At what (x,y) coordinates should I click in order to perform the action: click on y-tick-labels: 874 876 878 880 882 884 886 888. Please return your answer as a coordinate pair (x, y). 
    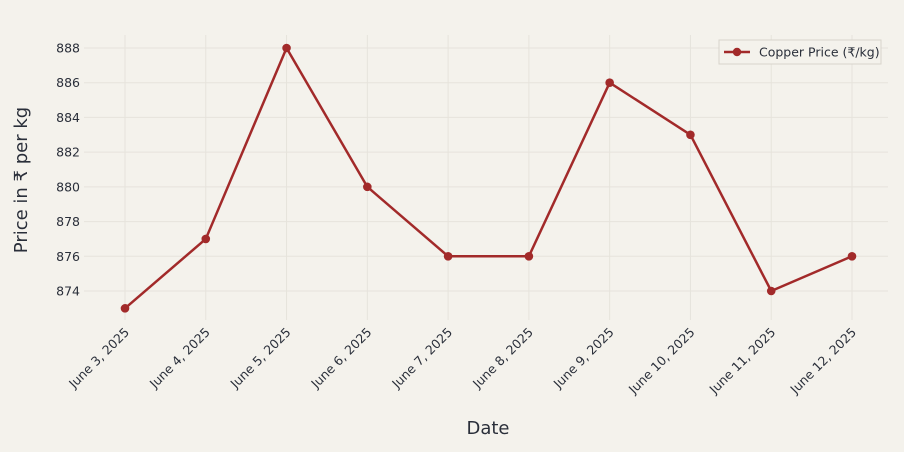
    Looking at the image, I should click on (68, 170).